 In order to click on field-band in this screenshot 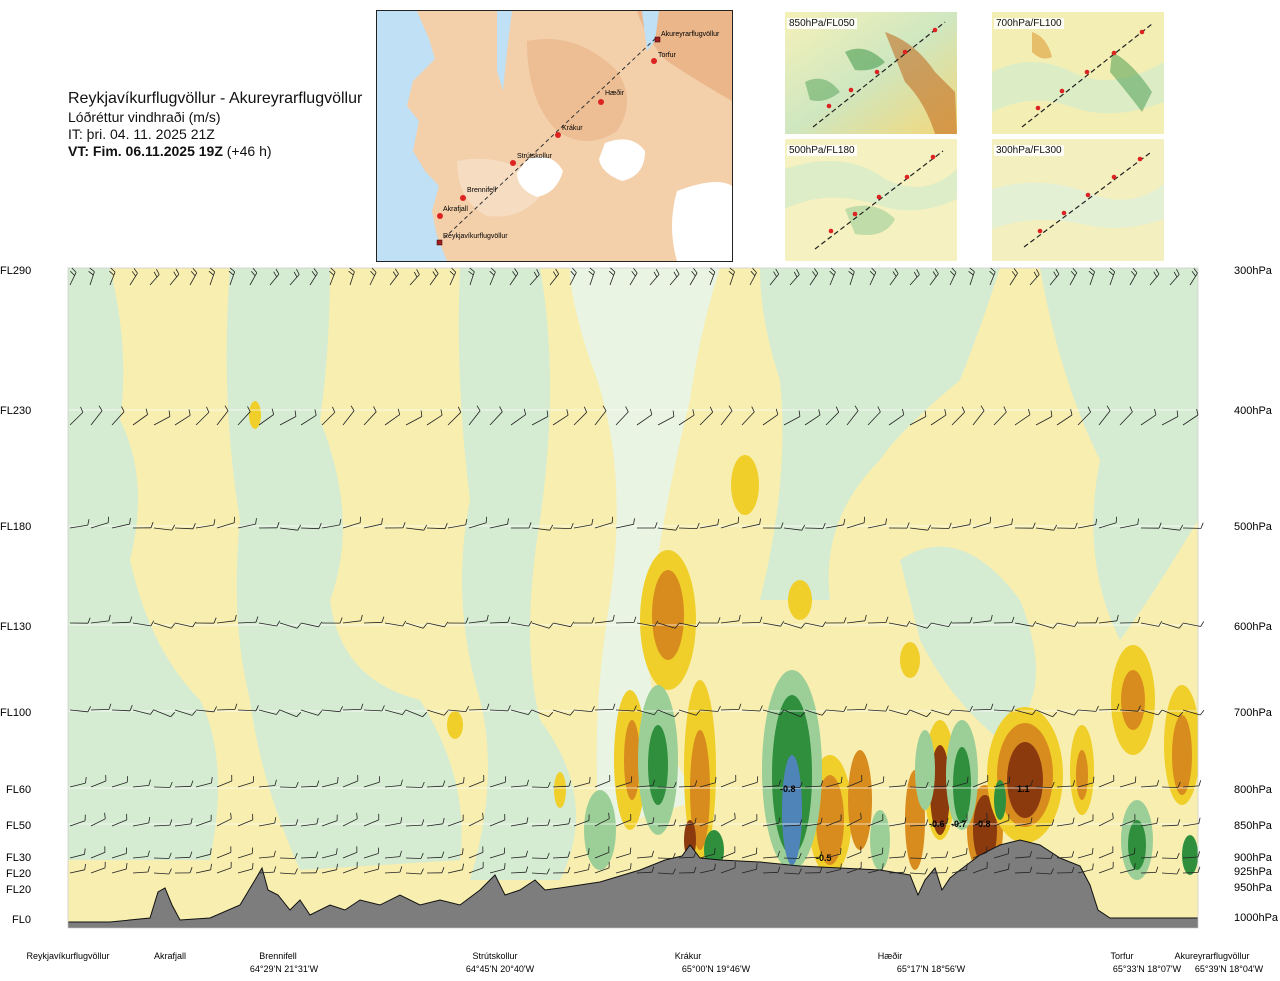, I will do `click(645, 549)`.